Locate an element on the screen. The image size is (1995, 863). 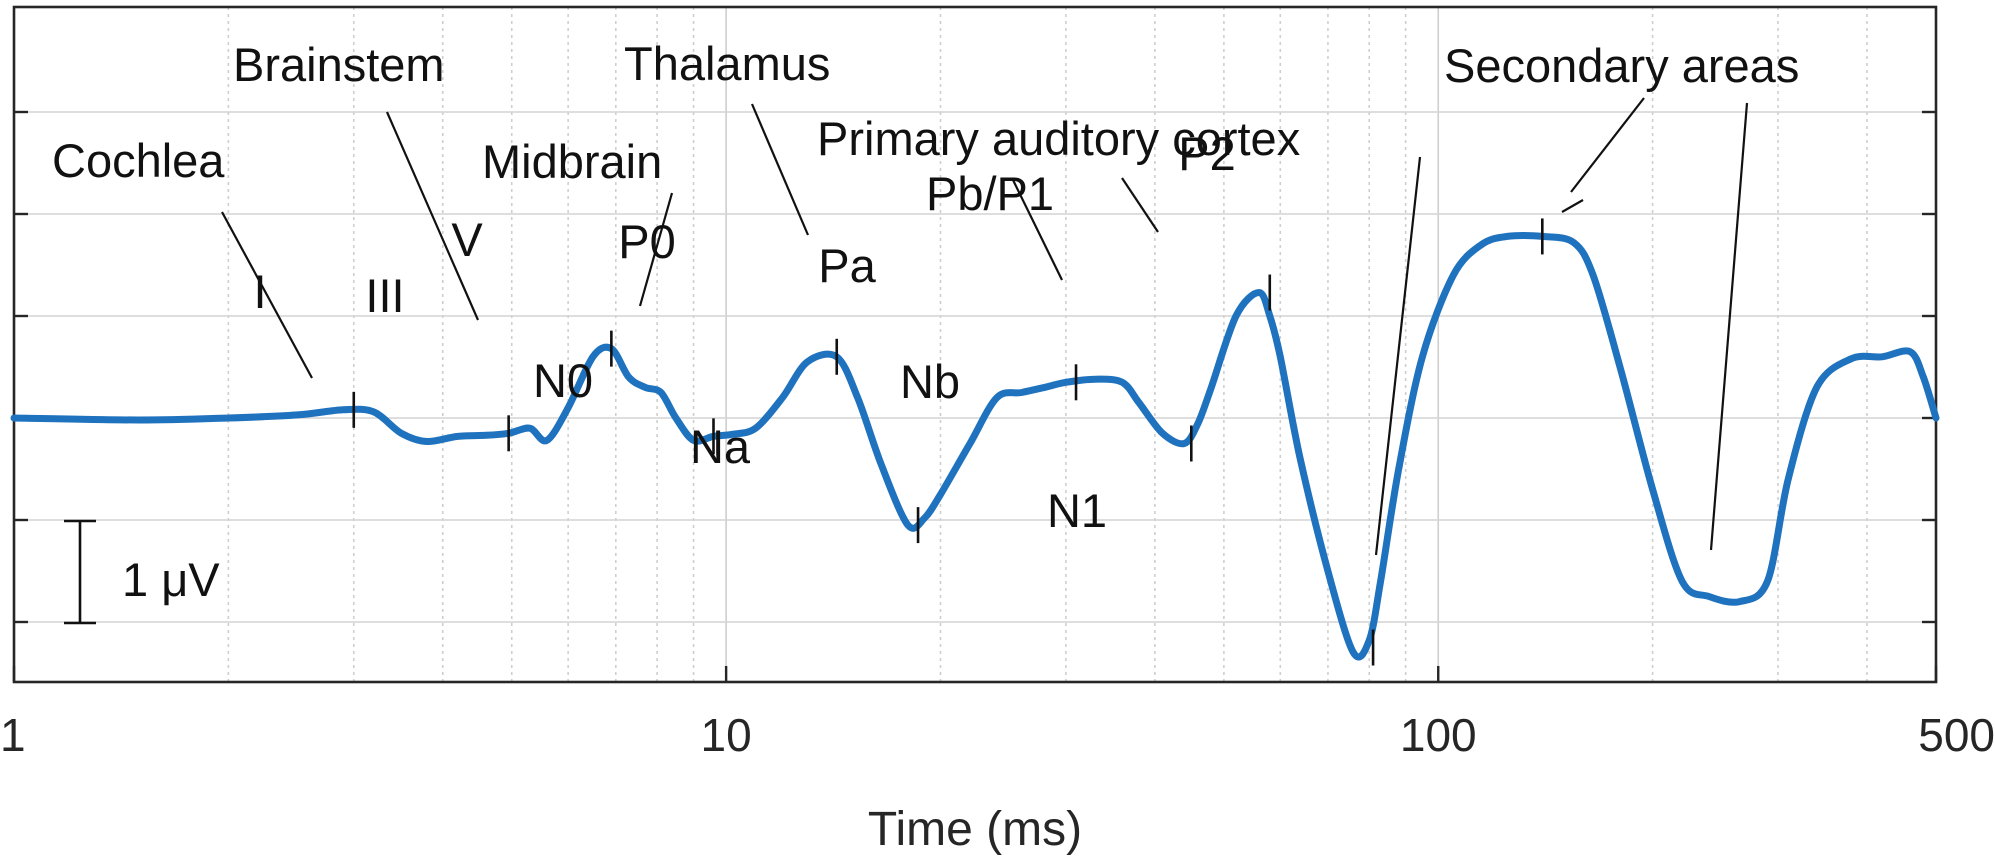
peak-label: Pa is located at coordinates (847, 265).